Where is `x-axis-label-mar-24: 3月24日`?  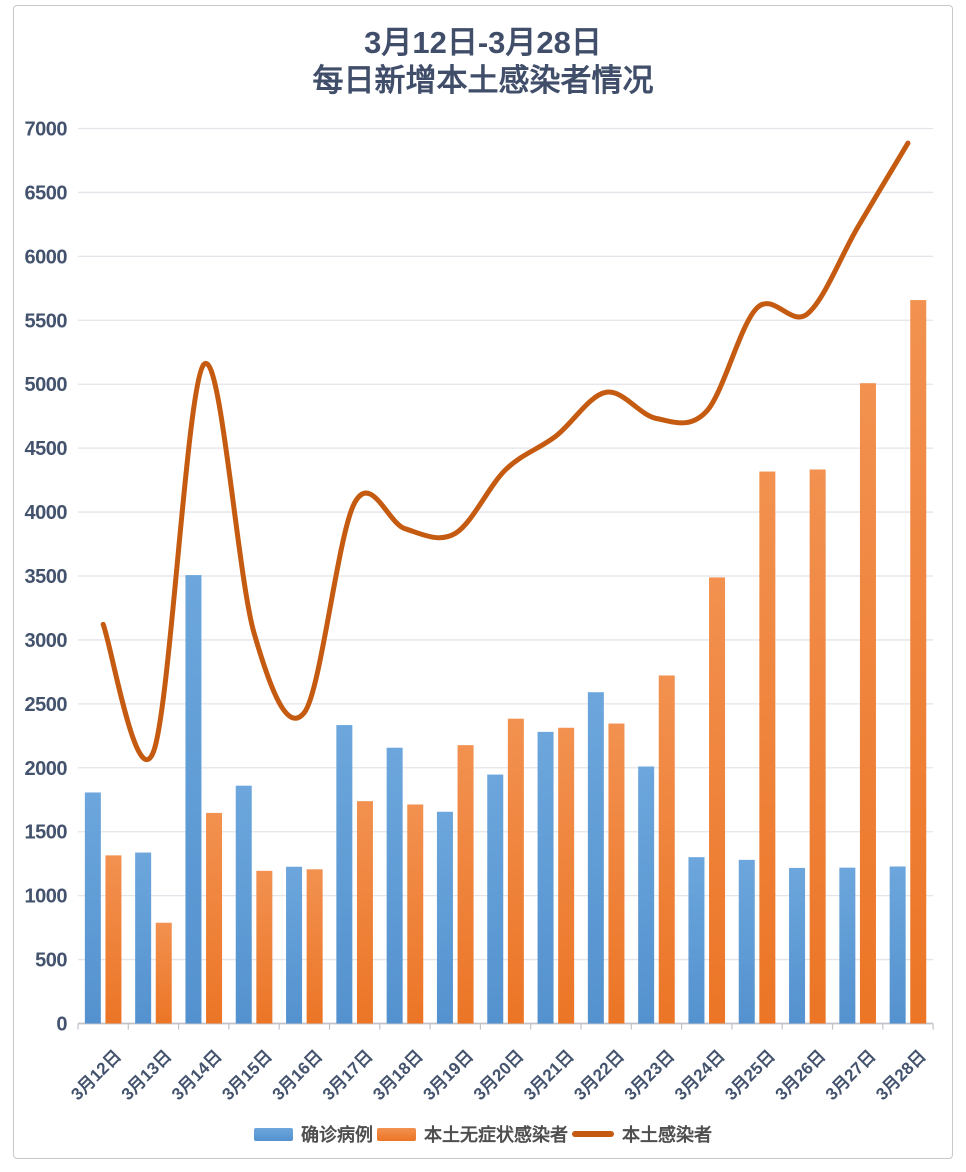 x-axis-label-mar-24: 3月24日 is located at coordinates (700, 1075).